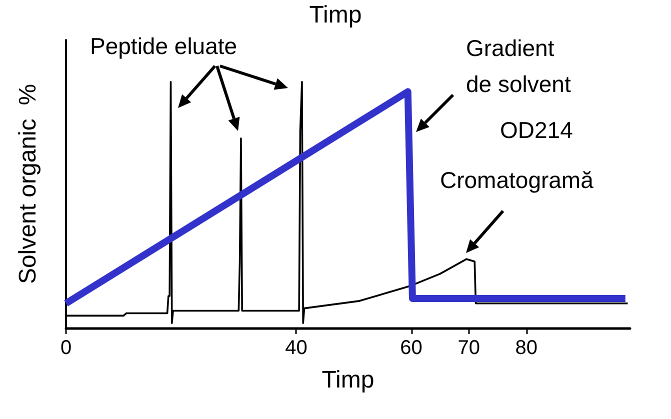 This screenshot has width=671, height=419. Describe the element at coordinates (335, 15) in the screenshot. I see `x-axis-title: Timp` at that location.